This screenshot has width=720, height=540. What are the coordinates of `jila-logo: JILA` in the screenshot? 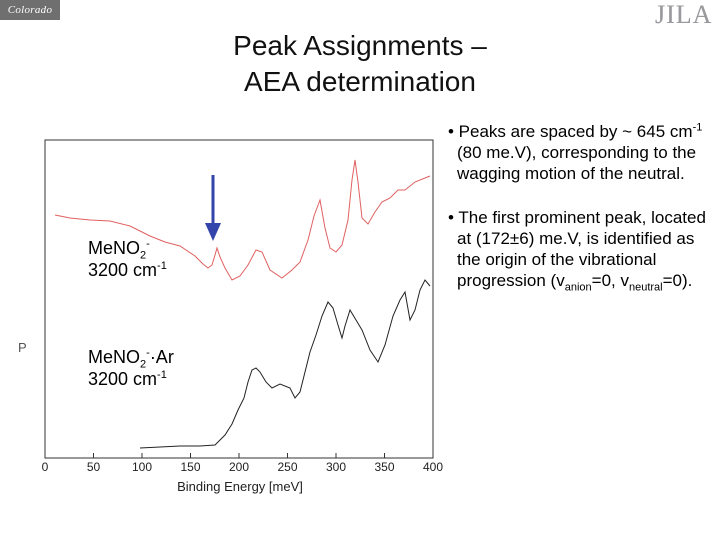 It's located at (684, 14).